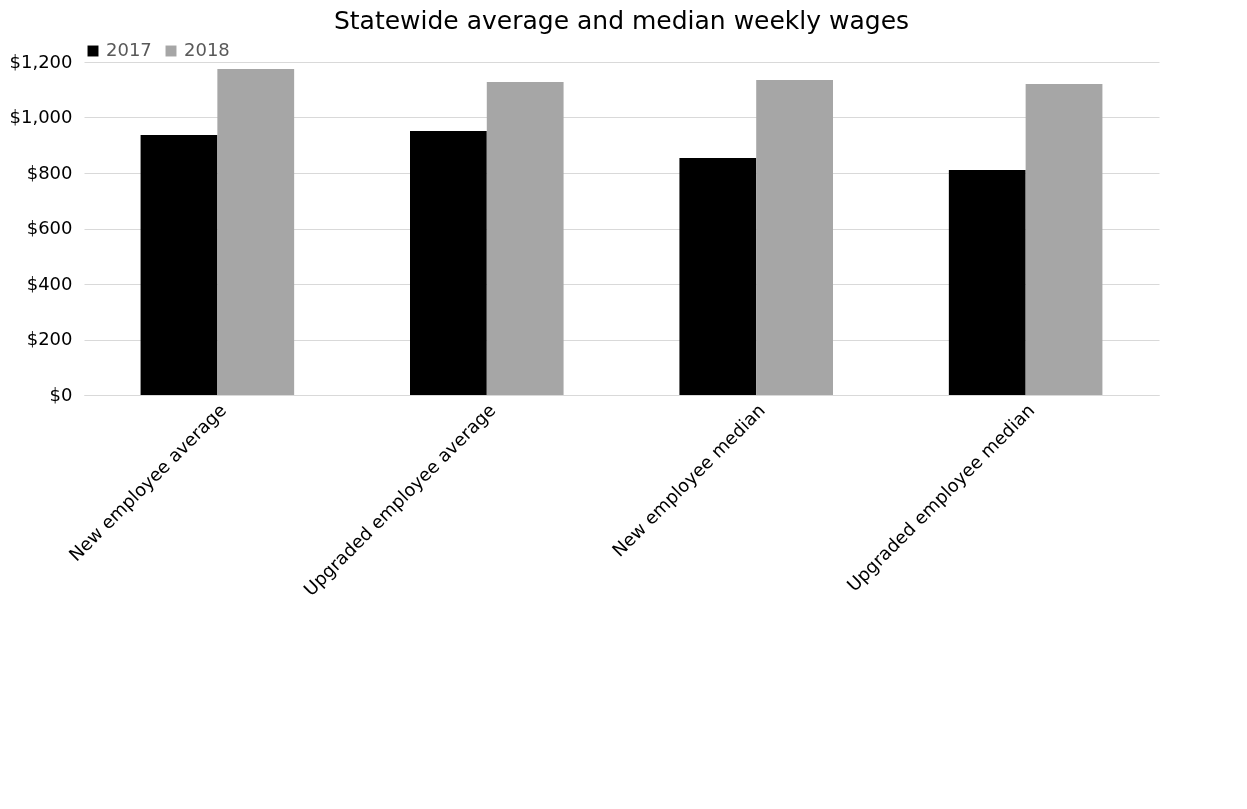 The height and width of the screenshot is (809, 1247). I want to click on legend-label: 2017, so click(129, 49).